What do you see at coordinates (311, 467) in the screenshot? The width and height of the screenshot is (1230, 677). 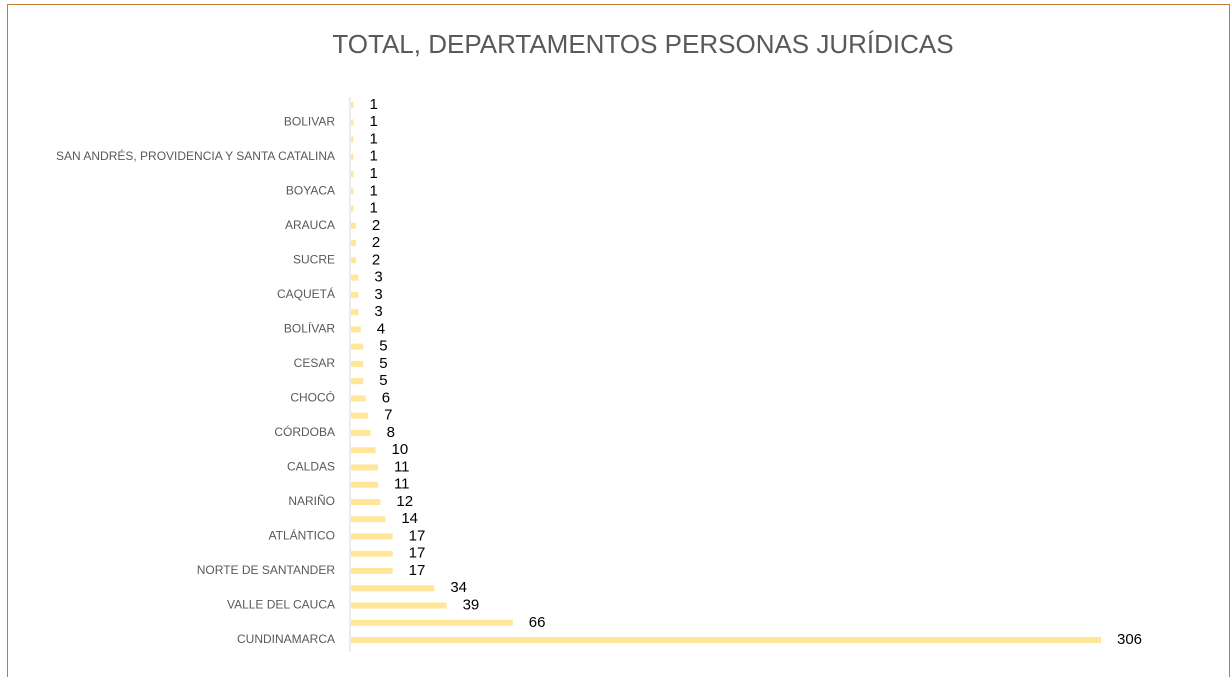 I see `y-tick-label: CALDAS` at bounding box center [311, 467].